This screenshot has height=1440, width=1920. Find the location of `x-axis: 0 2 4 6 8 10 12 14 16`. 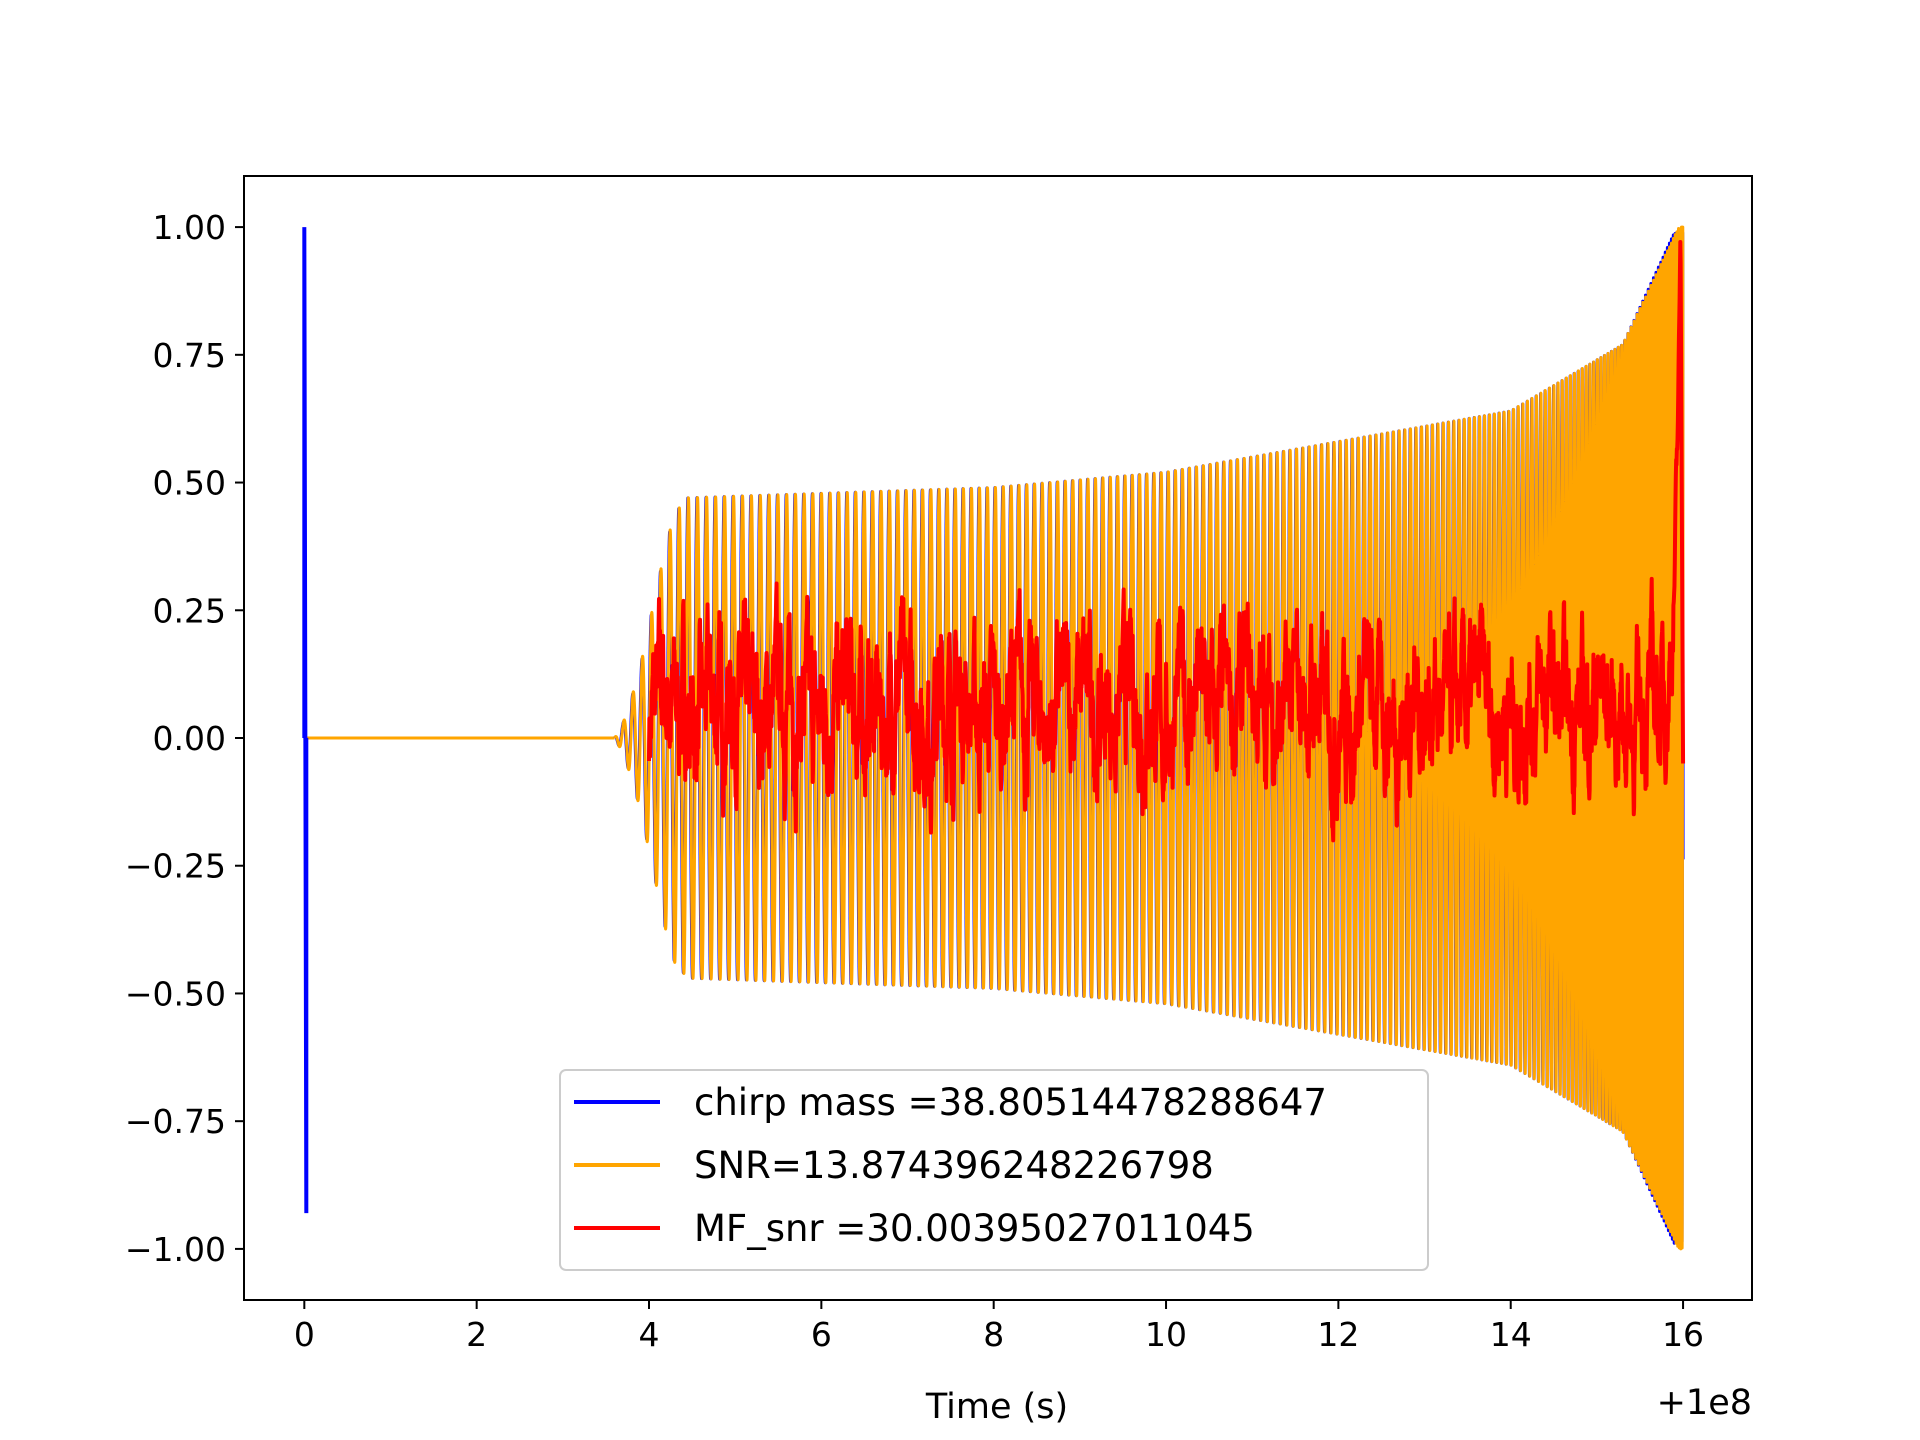

x-axis: 0 2 4 6 8 10 12 14 16 is located at coordinates (999, 1327).